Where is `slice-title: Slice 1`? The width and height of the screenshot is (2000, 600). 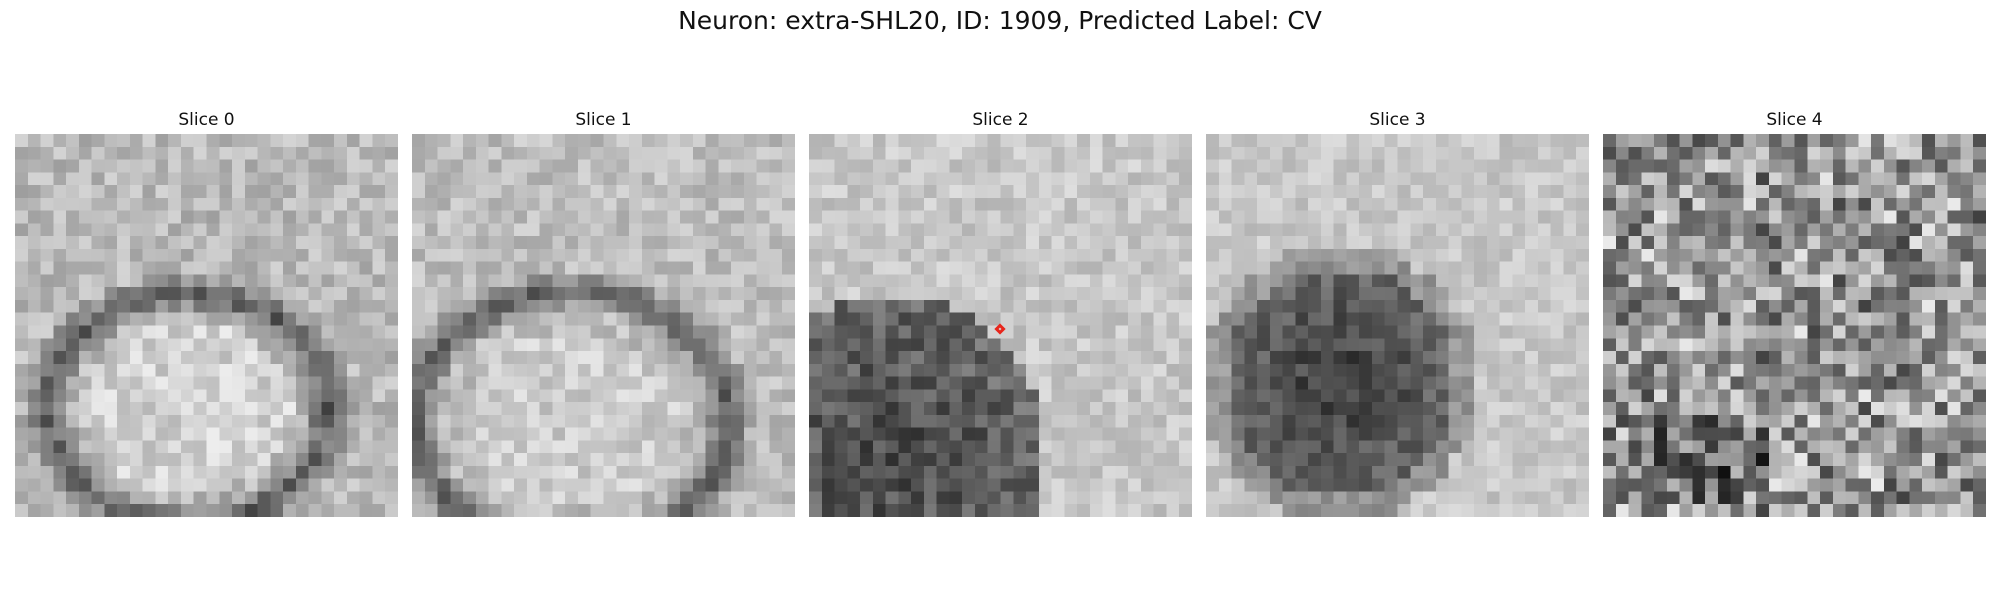
slice-title: Slice 1 is located at coordinates (603, 120).